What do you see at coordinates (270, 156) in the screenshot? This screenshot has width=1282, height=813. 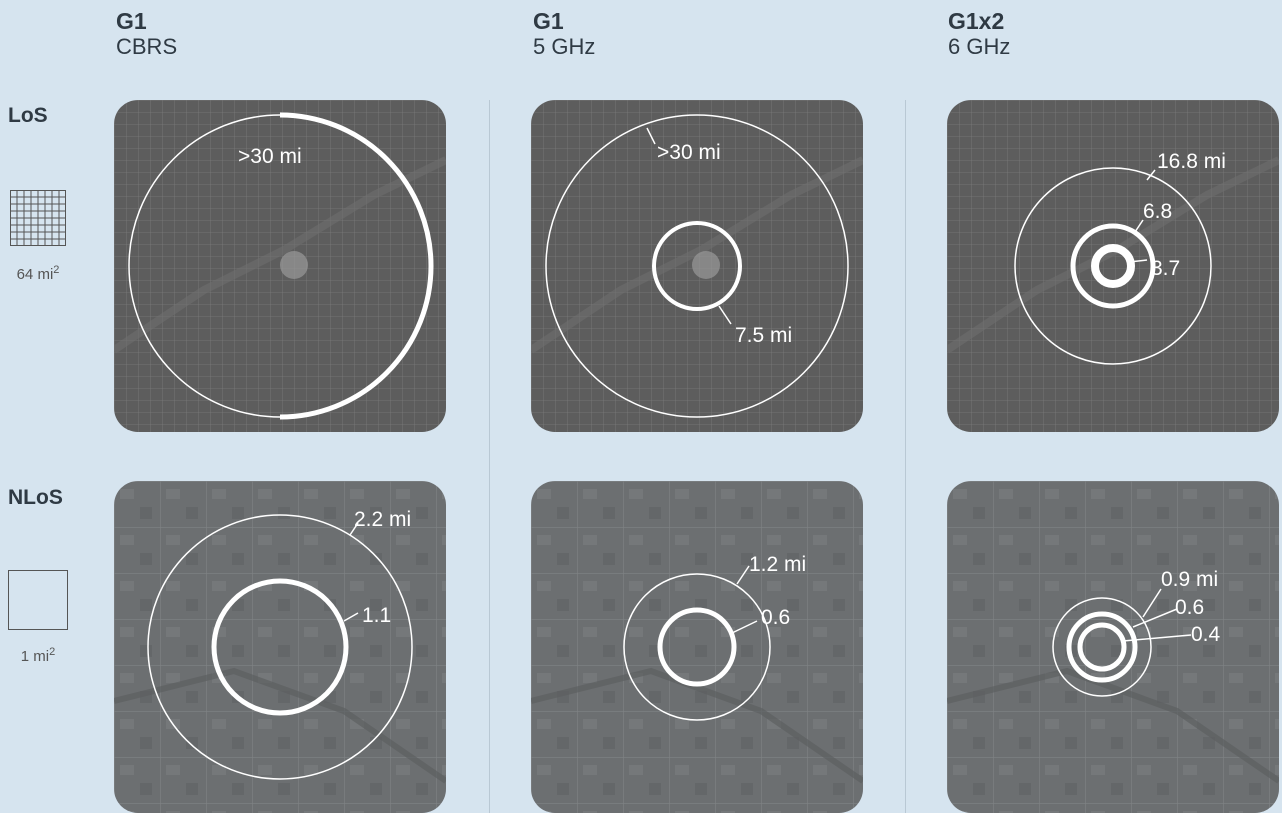 I see `range-label: >30 mi` at bounding box center [270, 156].